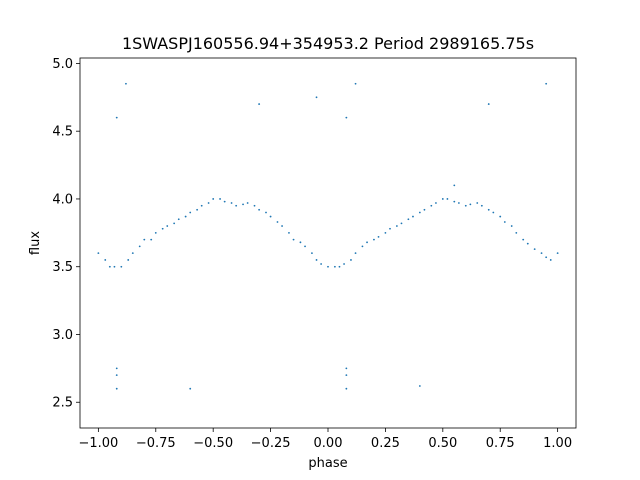 The image size is (640, 480). I want to click on x-tick-label: 0.50, so click(442, 443).